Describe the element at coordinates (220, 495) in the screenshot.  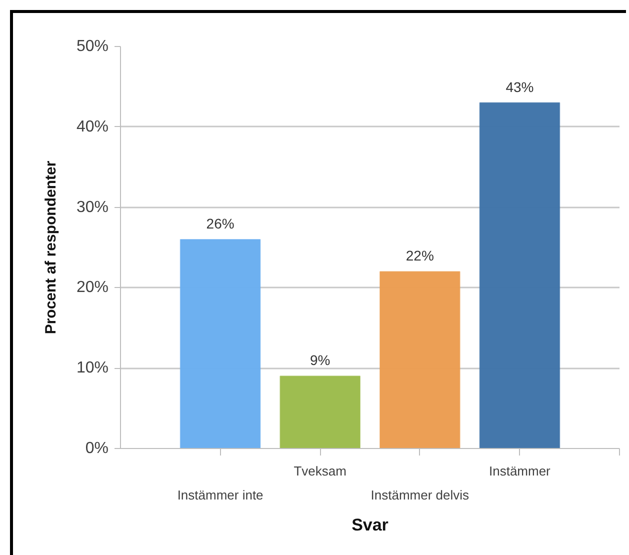
I see `x-tick-label: Instämmer inte` at that location.